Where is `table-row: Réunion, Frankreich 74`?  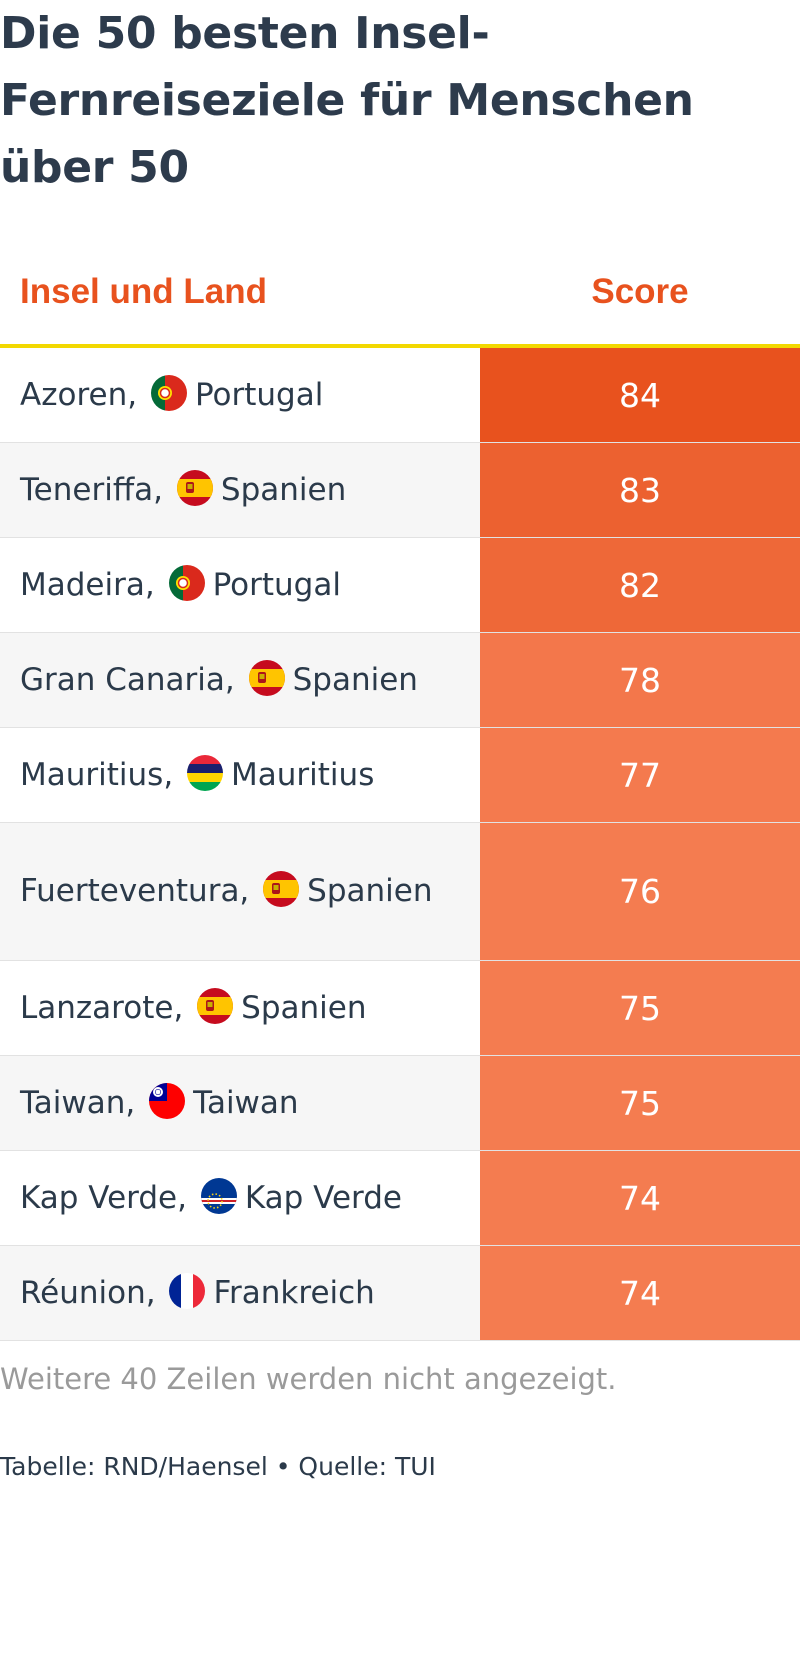 table-row: Réunion, Frankreich 74 is located at coordinates (400, 1293).